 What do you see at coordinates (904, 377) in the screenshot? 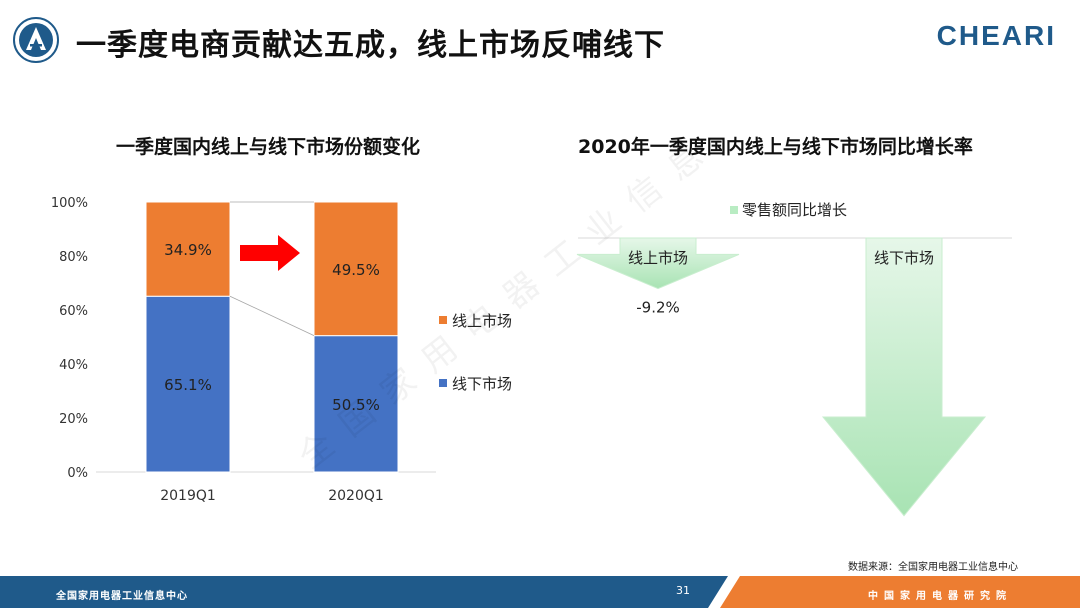
I see `bar-arrow-线下市场` at bounding box center [904, 377].